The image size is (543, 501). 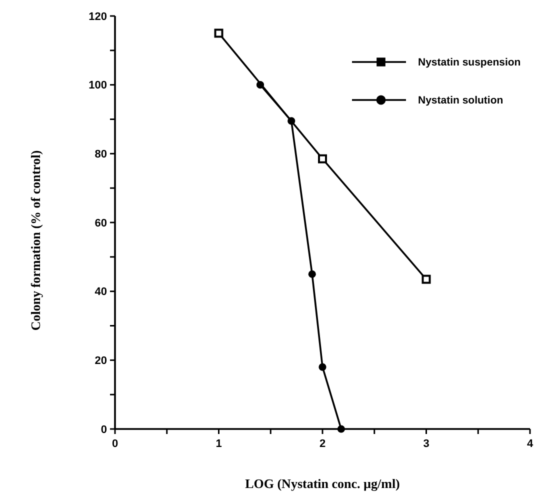 I want to click on legend-label: Nystatin suspension, so click(x=469, y=62).